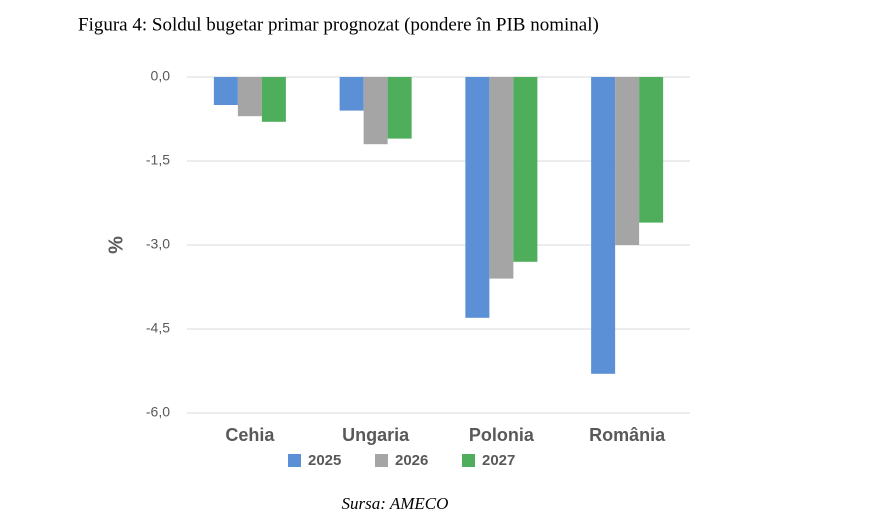  What do you see at coordinates (376, 435) in the screenshot?
I see `x-tick-label: Ungaria` at bounding box center [376, 435].